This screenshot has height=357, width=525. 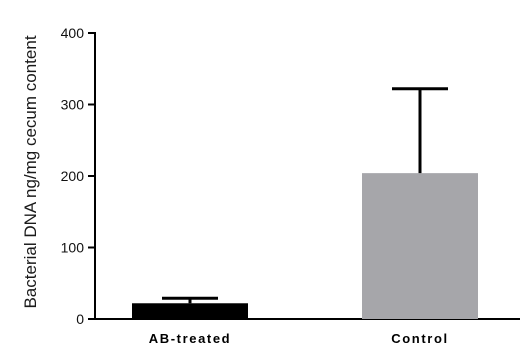 What do you see at coordinates (73, 33) in the screenshot?
I see `y-tick-label-4: 400` at bounding box center [73, 33].